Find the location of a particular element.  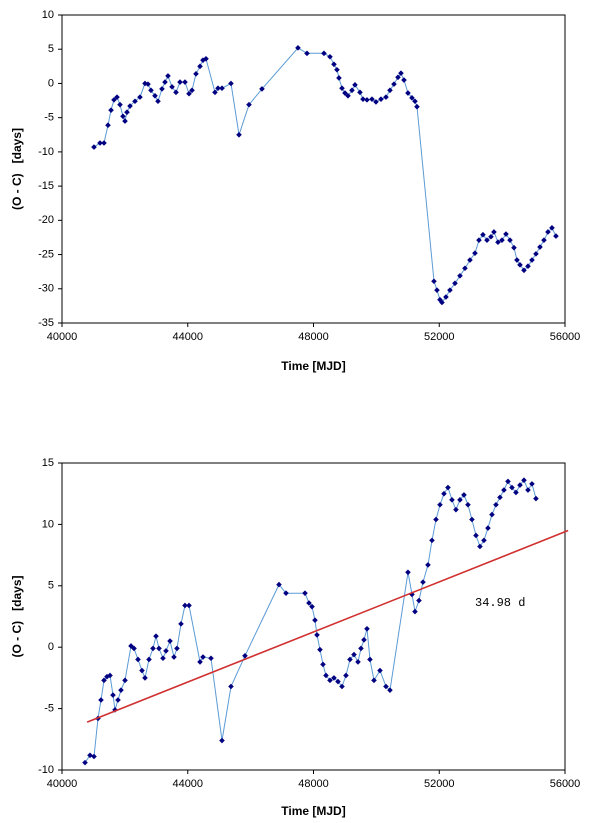

x-tick-label: 56000 is located at coordinates (565, 337).